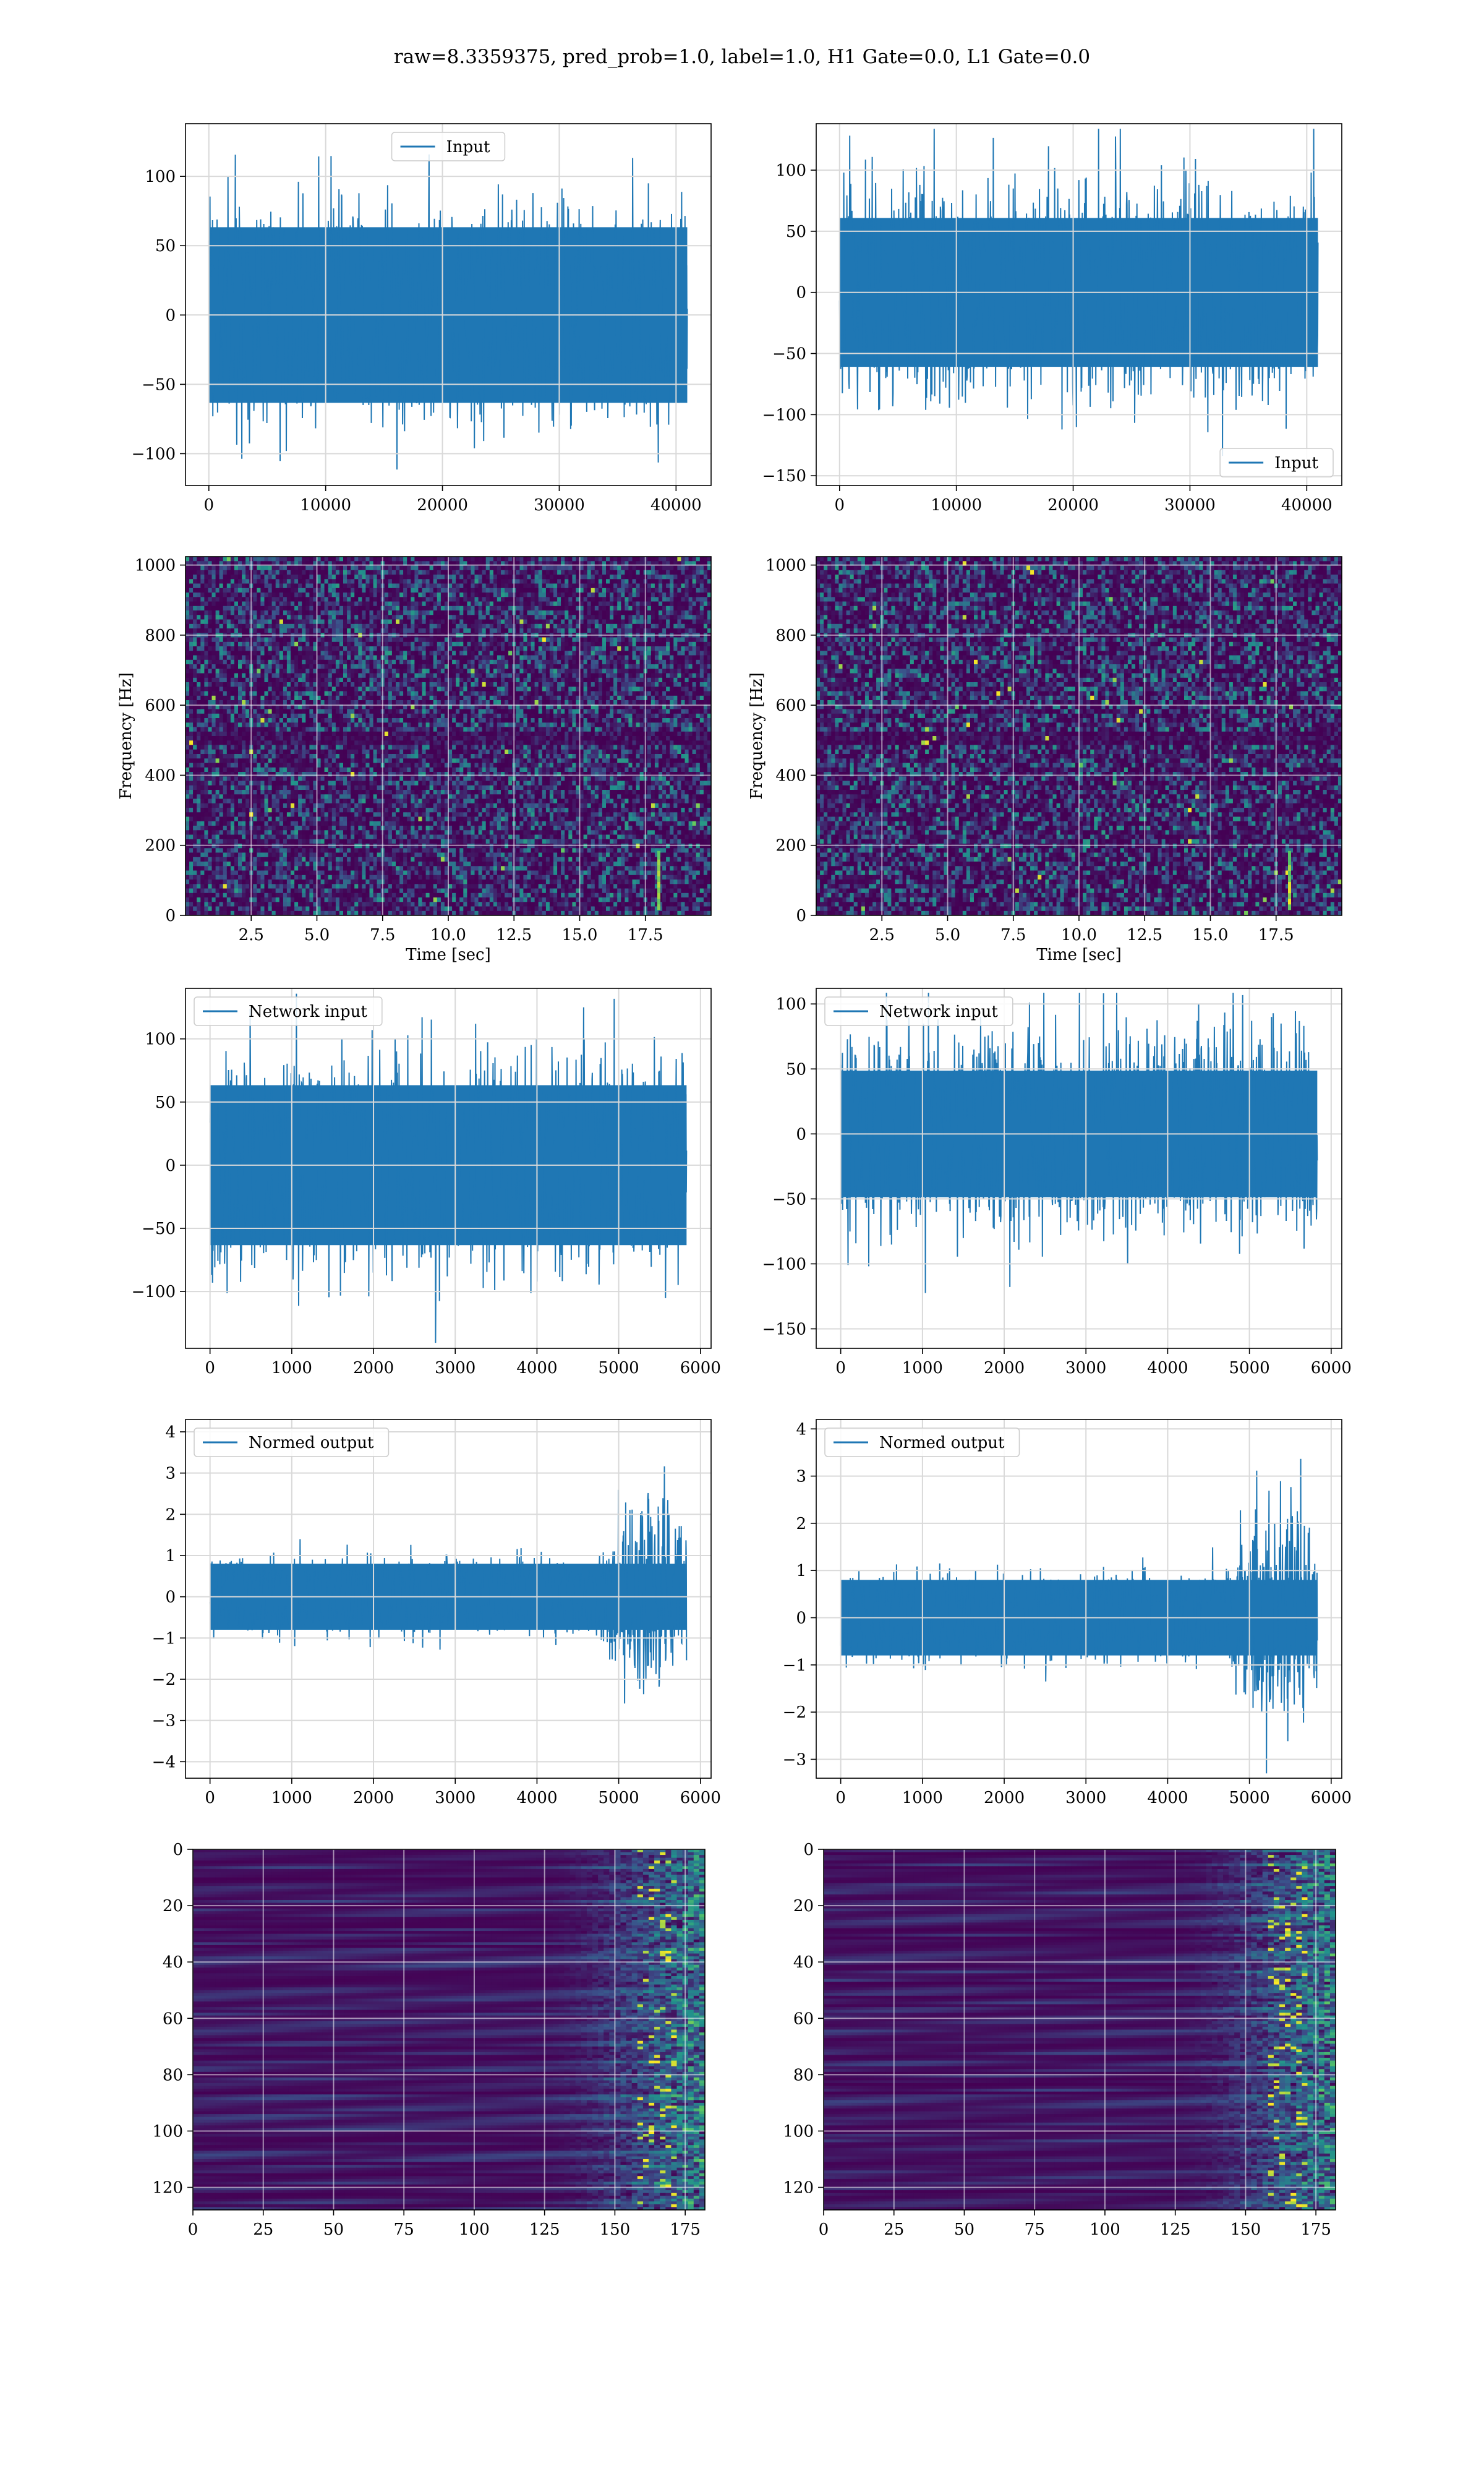 Image resolution: width=1484 pixels, height=2474 pixels. I want to click on x-tick-label: 175, so click(685, 2229).